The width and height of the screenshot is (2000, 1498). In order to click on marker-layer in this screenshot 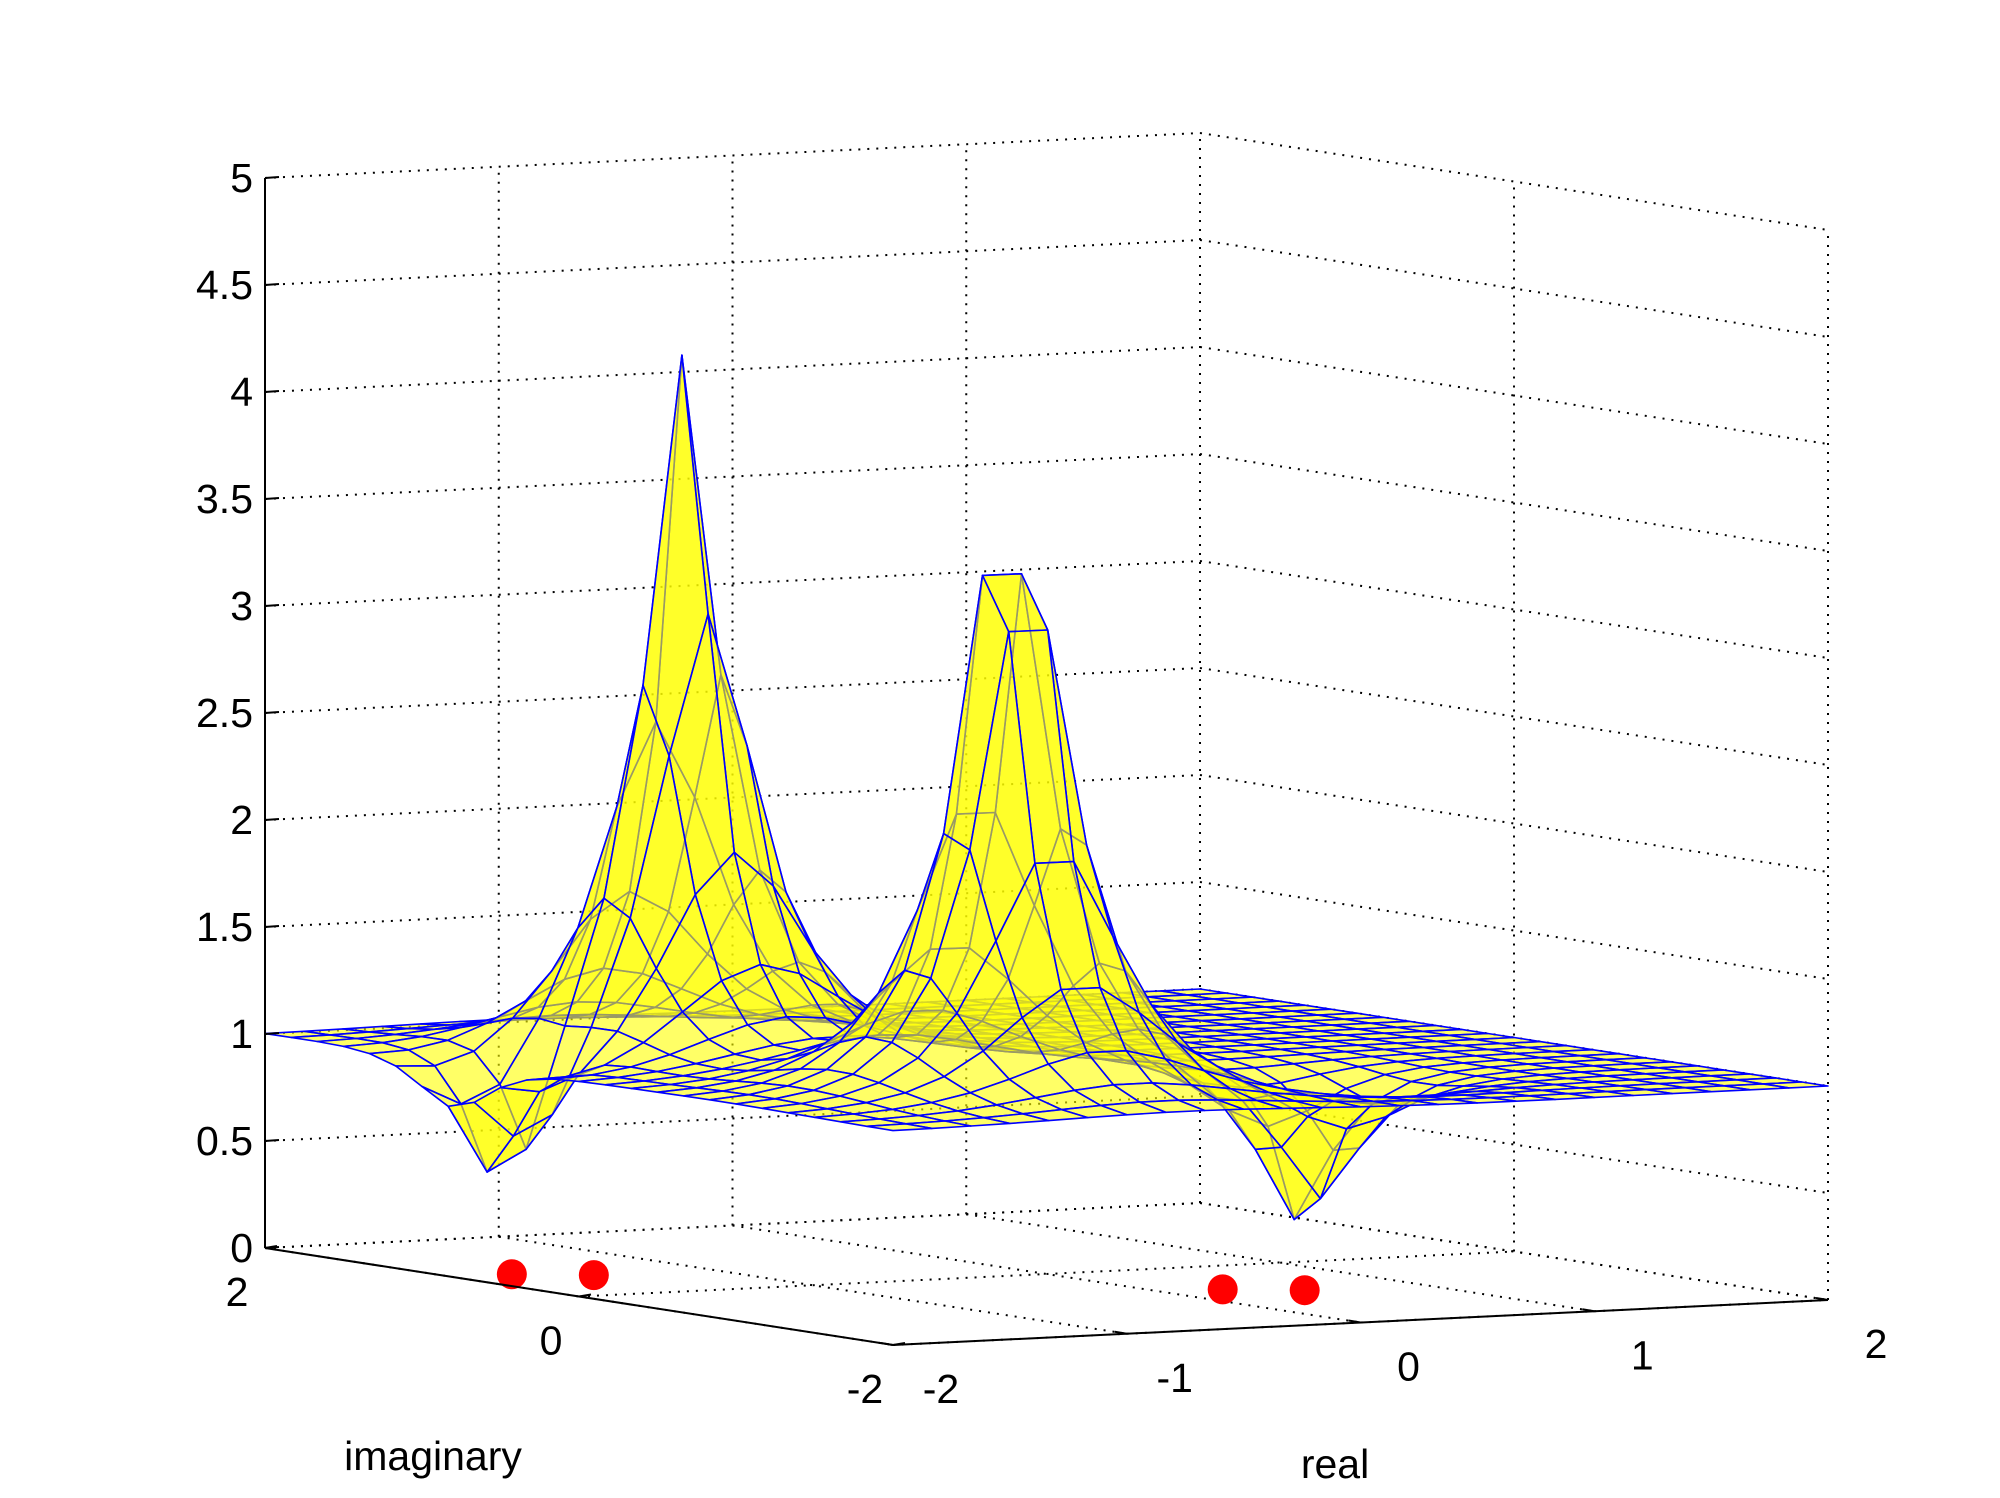, I will do `click(908, 1282)`.